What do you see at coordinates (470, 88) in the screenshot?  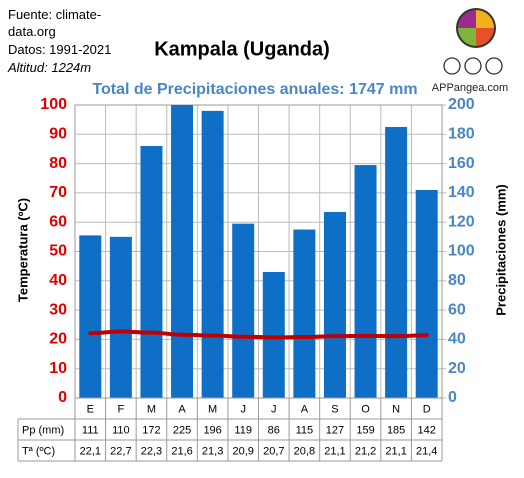 I see `brand: APPangea.com` at bounding box center [470, 88].